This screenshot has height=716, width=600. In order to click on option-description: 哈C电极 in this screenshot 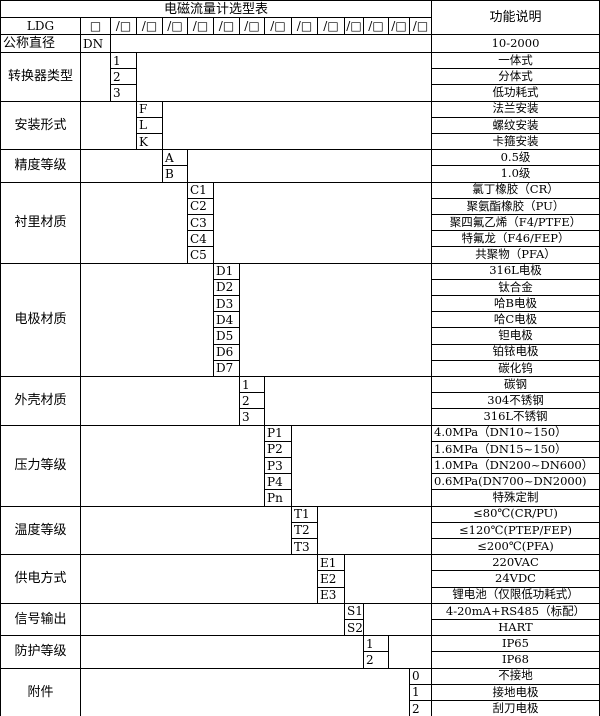, I will do `click(515, 320)`.